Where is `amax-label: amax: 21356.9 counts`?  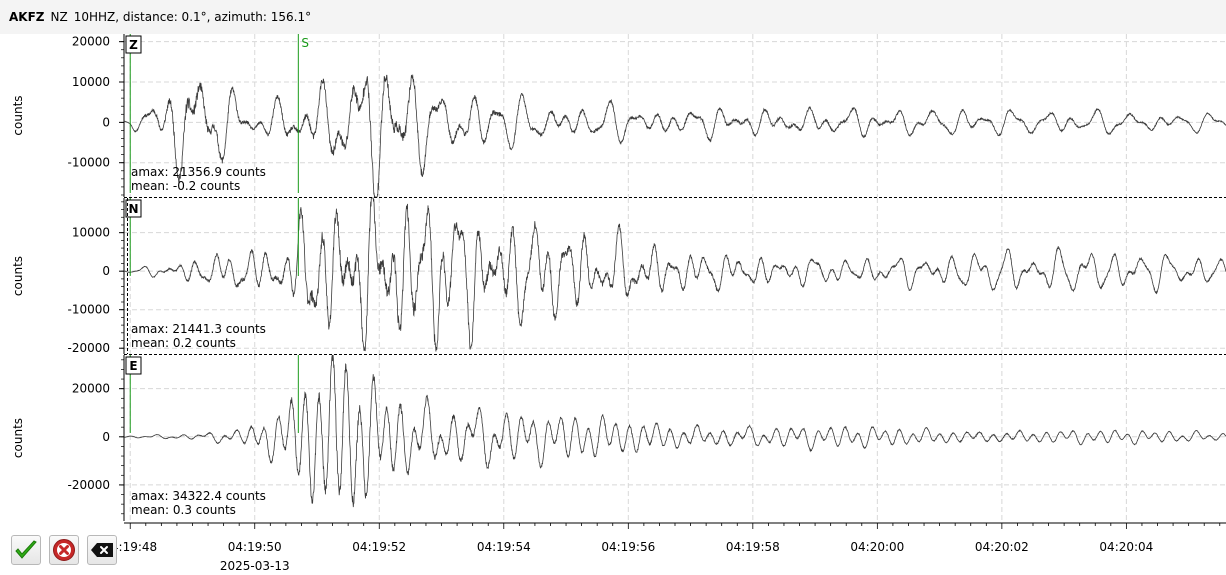 amax-label: amax: 21356.9 counts is located at coordinates (198, 172).